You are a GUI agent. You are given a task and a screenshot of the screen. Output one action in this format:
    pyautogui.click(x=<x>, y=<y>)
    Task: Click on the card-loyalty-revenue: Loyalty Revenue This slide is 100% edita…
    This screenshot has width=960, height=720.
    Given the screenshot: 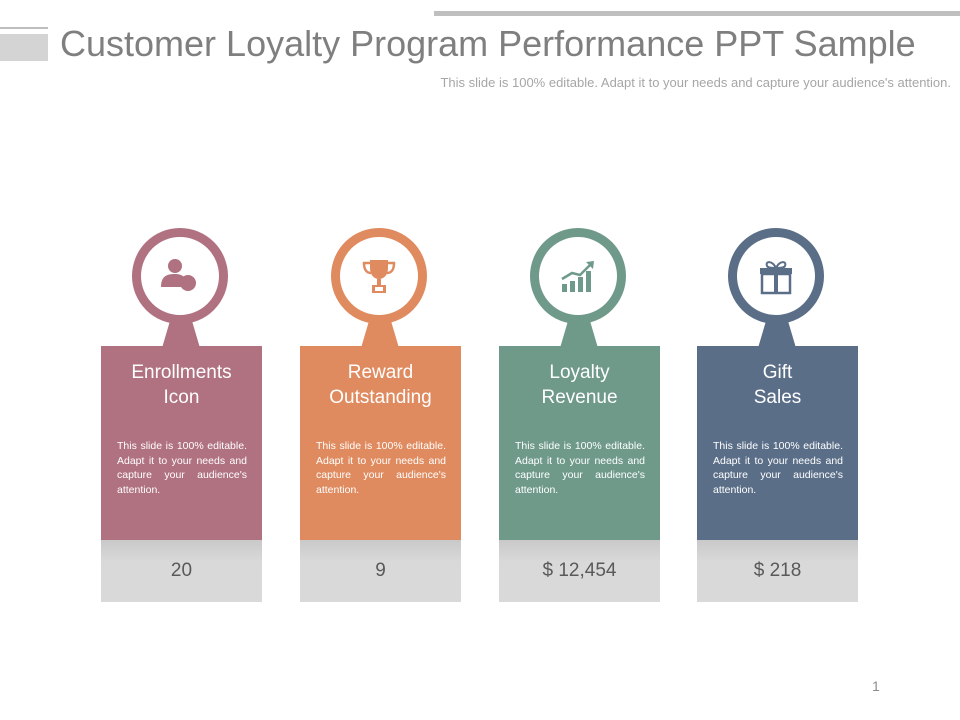 What is the action you would take?
    pyautogui.click(x=579, y=415)
    